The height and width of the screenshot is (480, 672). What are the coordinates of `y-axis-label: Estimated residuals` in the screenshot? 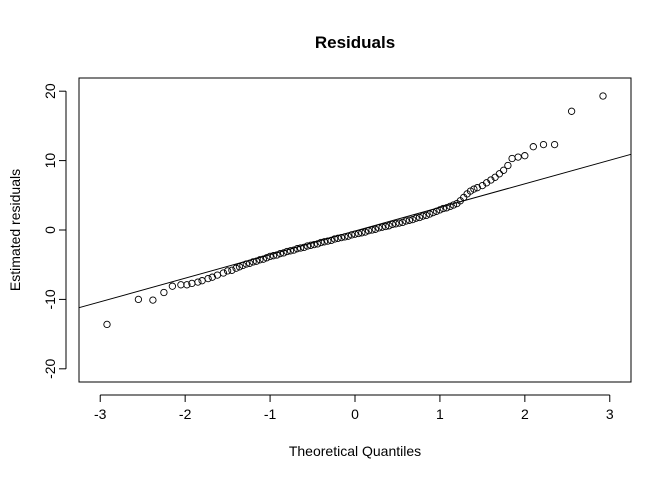 It's located at (15, 230).